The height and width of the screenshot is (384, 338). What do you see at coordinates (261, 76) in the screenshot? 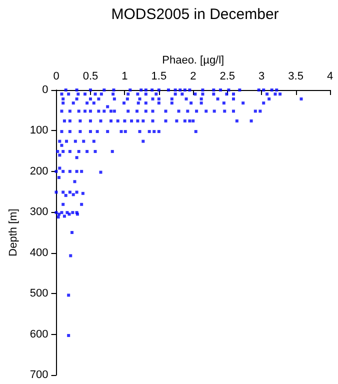
I see `x-tick-label: 3` at bounding box center [261, 76].